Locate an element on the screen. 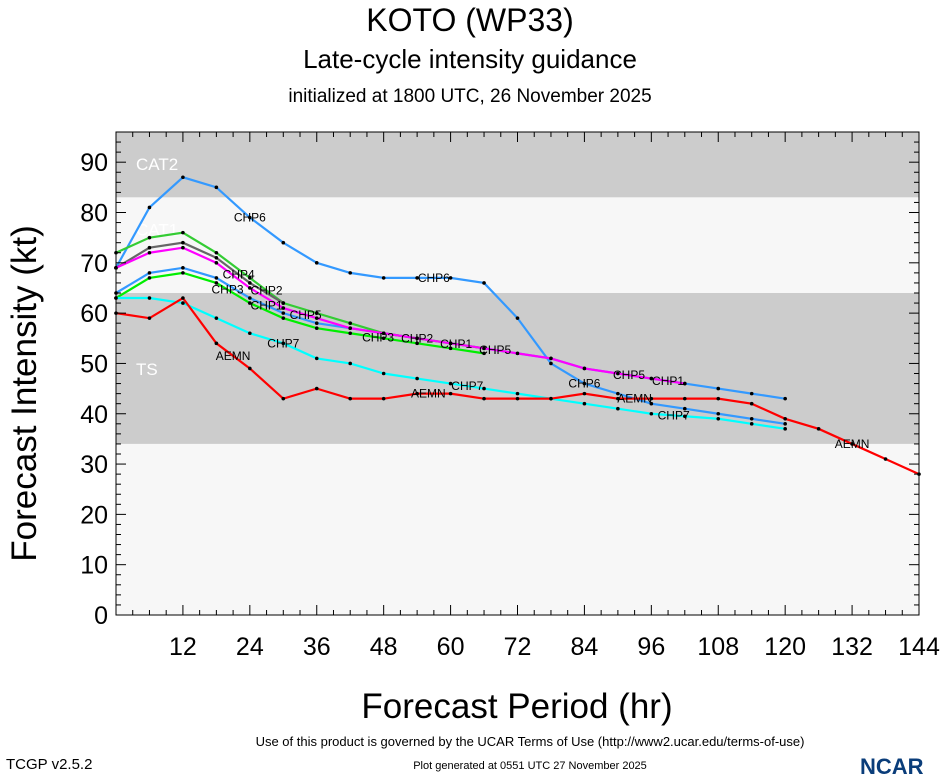  x-tick-label: 120 is located at coordinates (785, 647).